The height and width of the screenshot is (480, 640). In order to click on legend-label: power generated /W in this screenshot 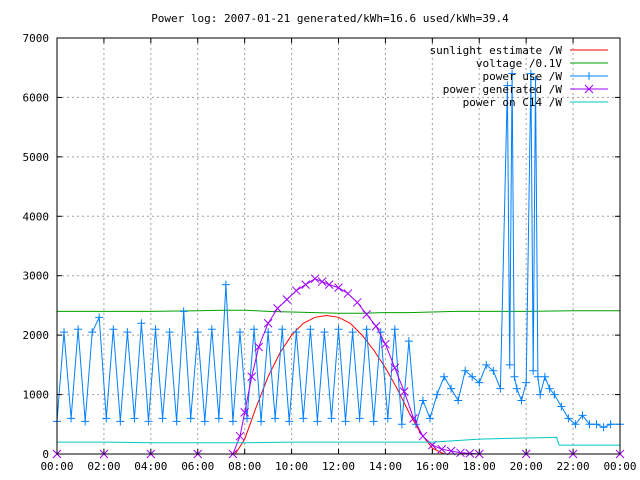, I will do `click(503, 89)`.